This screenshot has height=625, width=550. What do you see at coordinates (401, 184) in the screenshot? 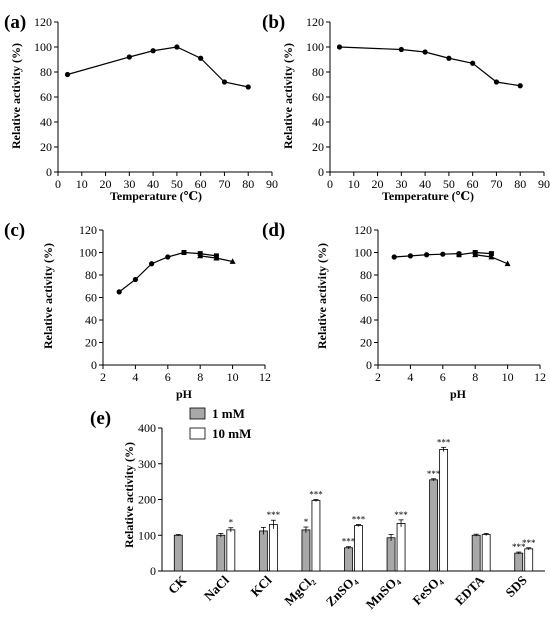
I see `x-tick-label: 30` at bounding box center [401, 184].